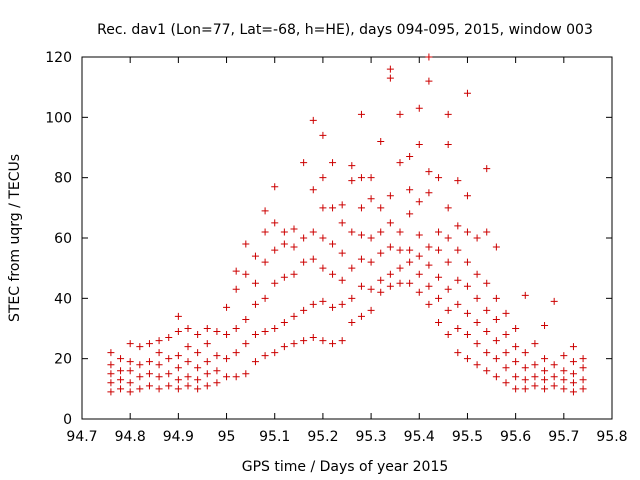 The width and height of the screenshot is (640, 480). What do you see at coordinates (81, 437) in the screenshot?
I see `x-tick-label: 94.7` at bounding box center [81, 437].